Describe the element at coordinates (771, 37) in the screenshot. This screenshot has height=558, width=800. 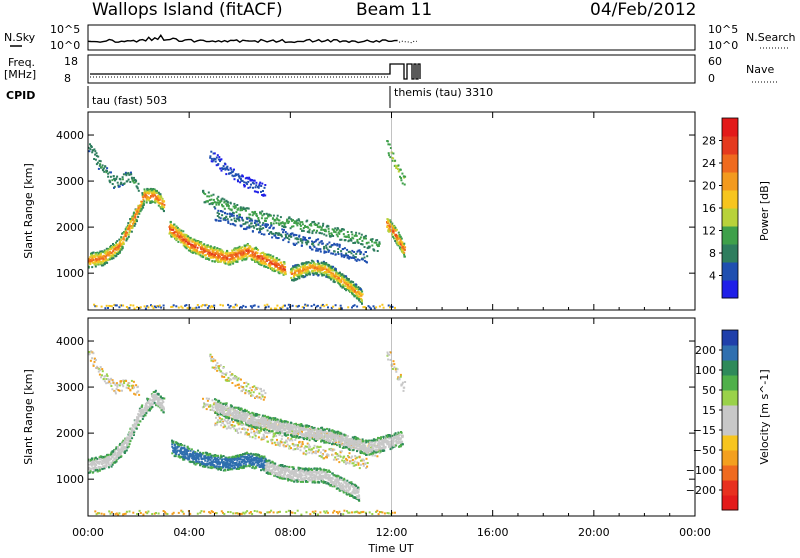
I see `noise-right-label: N.Search` at that location.